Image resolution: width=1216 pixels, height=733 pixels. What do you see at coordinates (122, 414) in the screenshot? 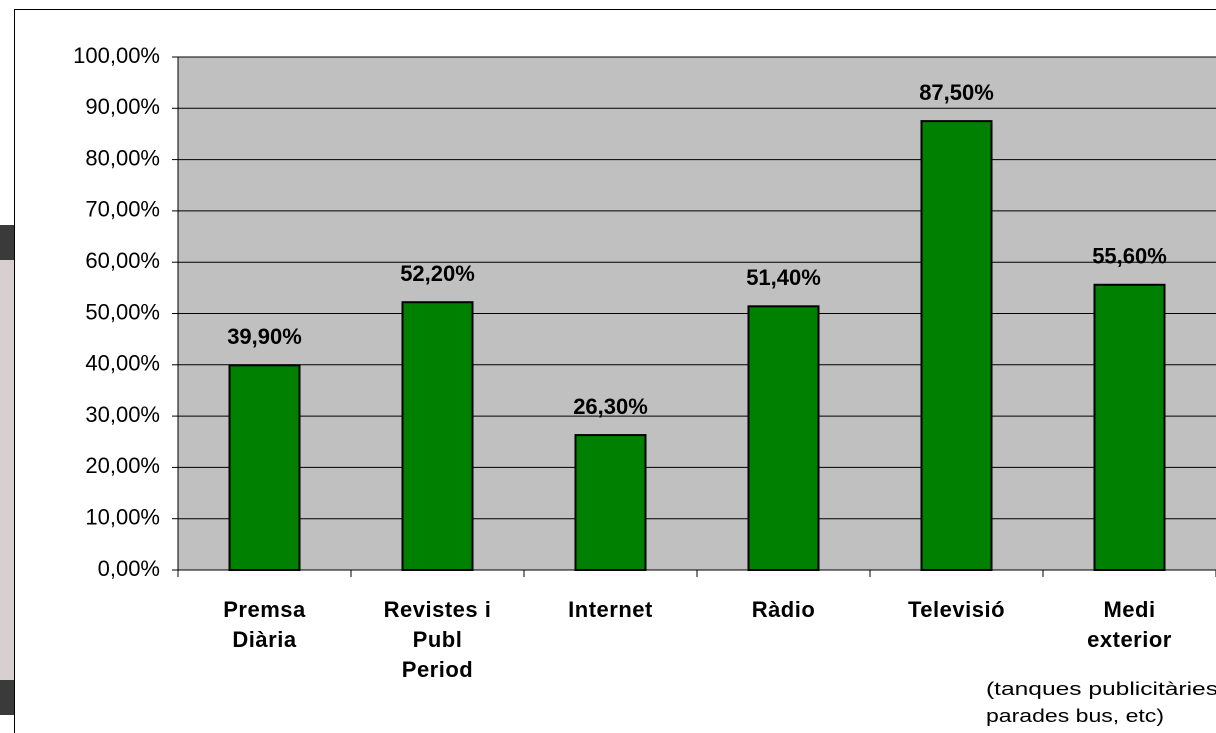
I see `y-tick-label: 30,00%` at bounding box center [122, 414].